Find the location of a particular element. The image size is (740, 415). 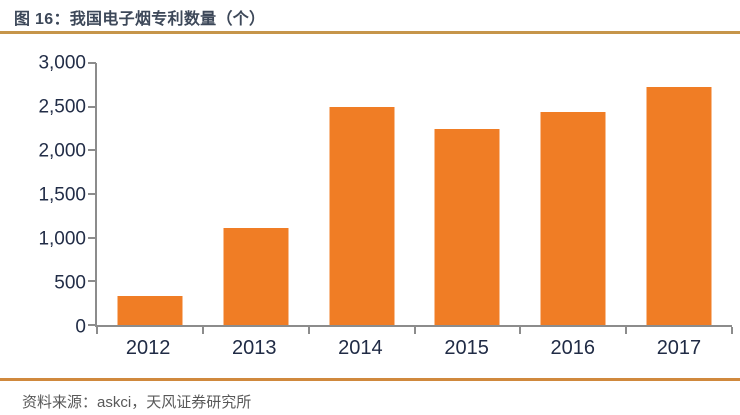

x-axis-labels: 2012 2013 2014 2015 2016 2017 is located at coordinates (413, 348).